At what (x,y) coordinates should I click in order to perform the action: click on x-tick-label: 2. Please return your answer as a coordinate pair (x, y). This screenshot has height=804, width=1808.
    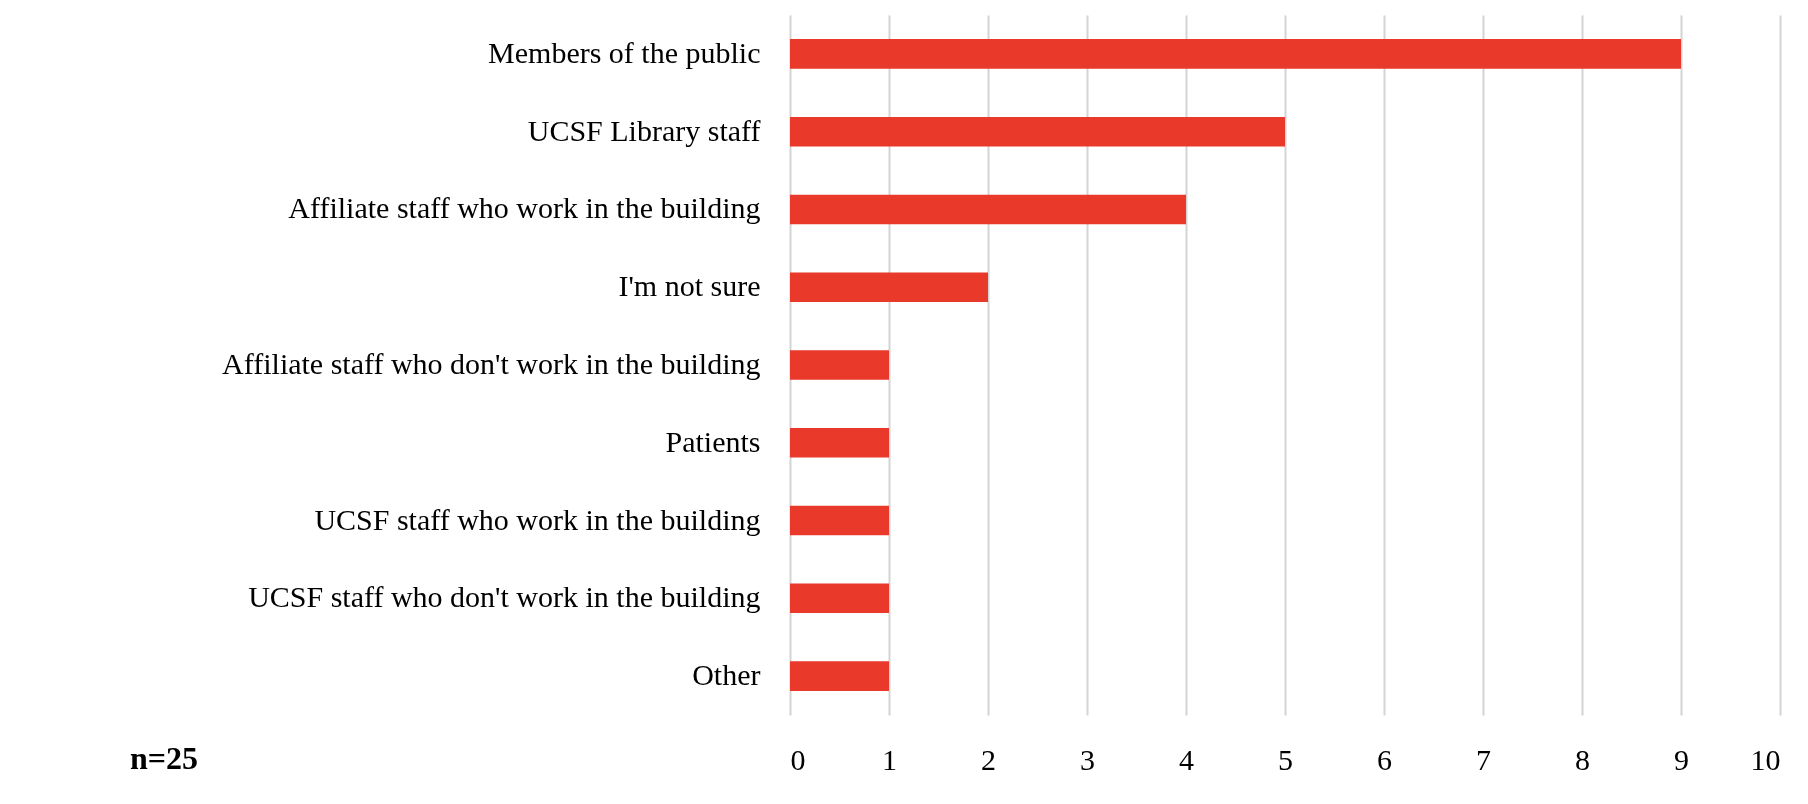
    Looking at the image, I should click on (988, 759).